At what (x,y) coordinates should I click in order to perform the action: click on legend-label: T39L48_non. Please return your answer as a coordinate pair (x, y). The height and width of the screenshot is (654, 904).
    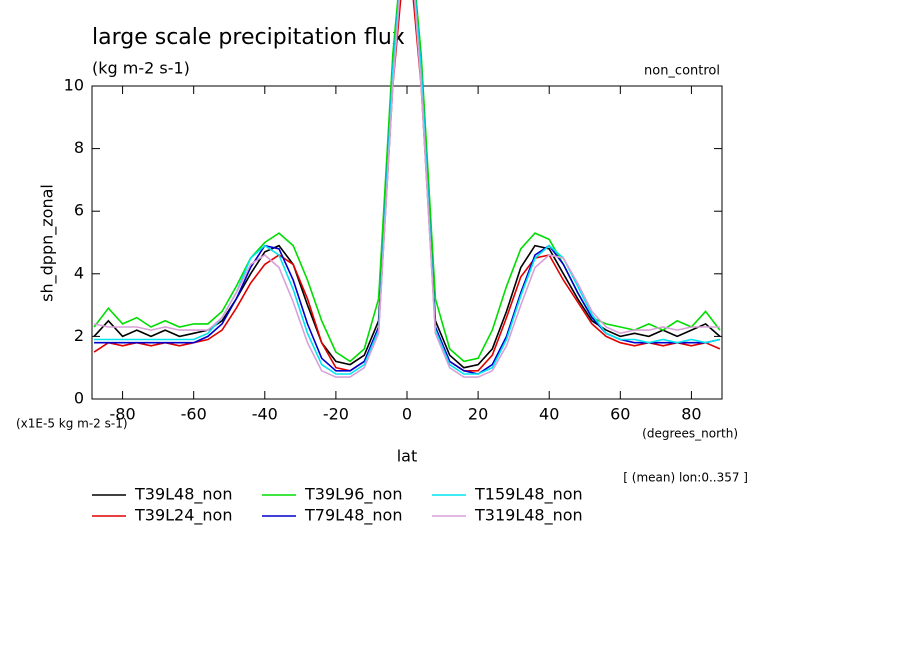
    Looking at the image, I should click on (183, 495).